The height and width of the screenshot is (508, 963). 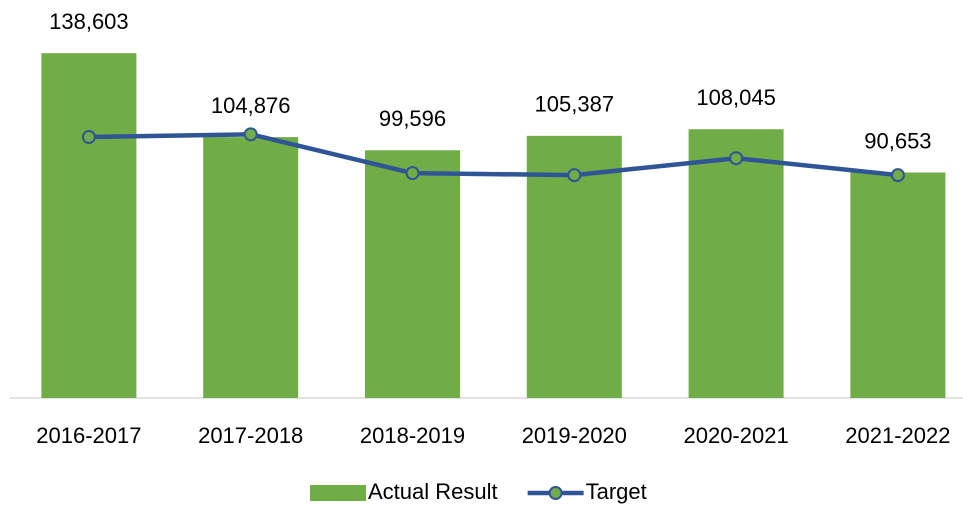 I want to click on legend-label: Target, so click(x=616, y=491).